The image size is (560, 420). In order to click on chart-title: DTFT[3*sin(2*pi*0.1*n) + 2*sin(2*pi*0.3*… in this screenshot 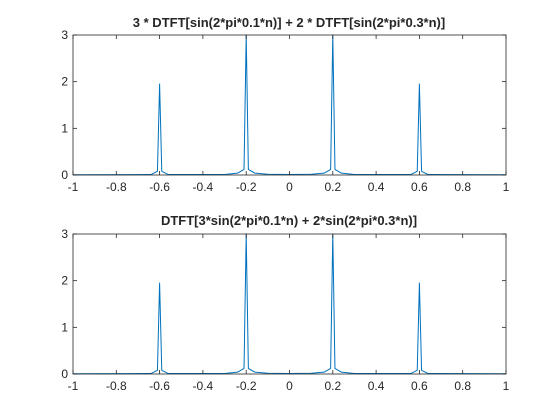, I will do `click(289, 220)`.